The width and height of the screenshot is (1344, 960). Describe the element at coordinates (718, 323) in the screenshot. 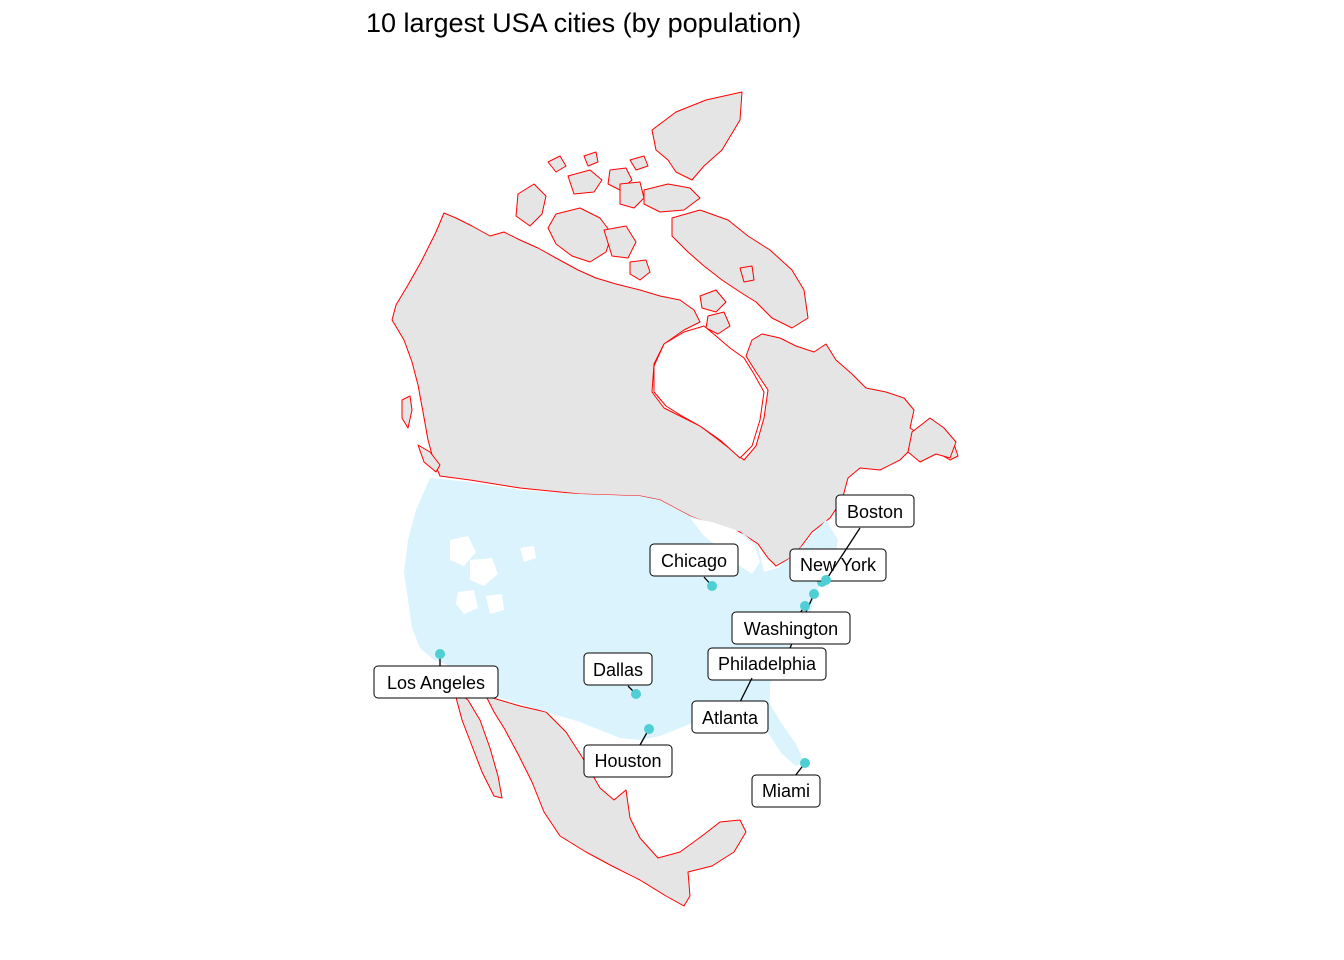

I see `southampton-island` at that location.